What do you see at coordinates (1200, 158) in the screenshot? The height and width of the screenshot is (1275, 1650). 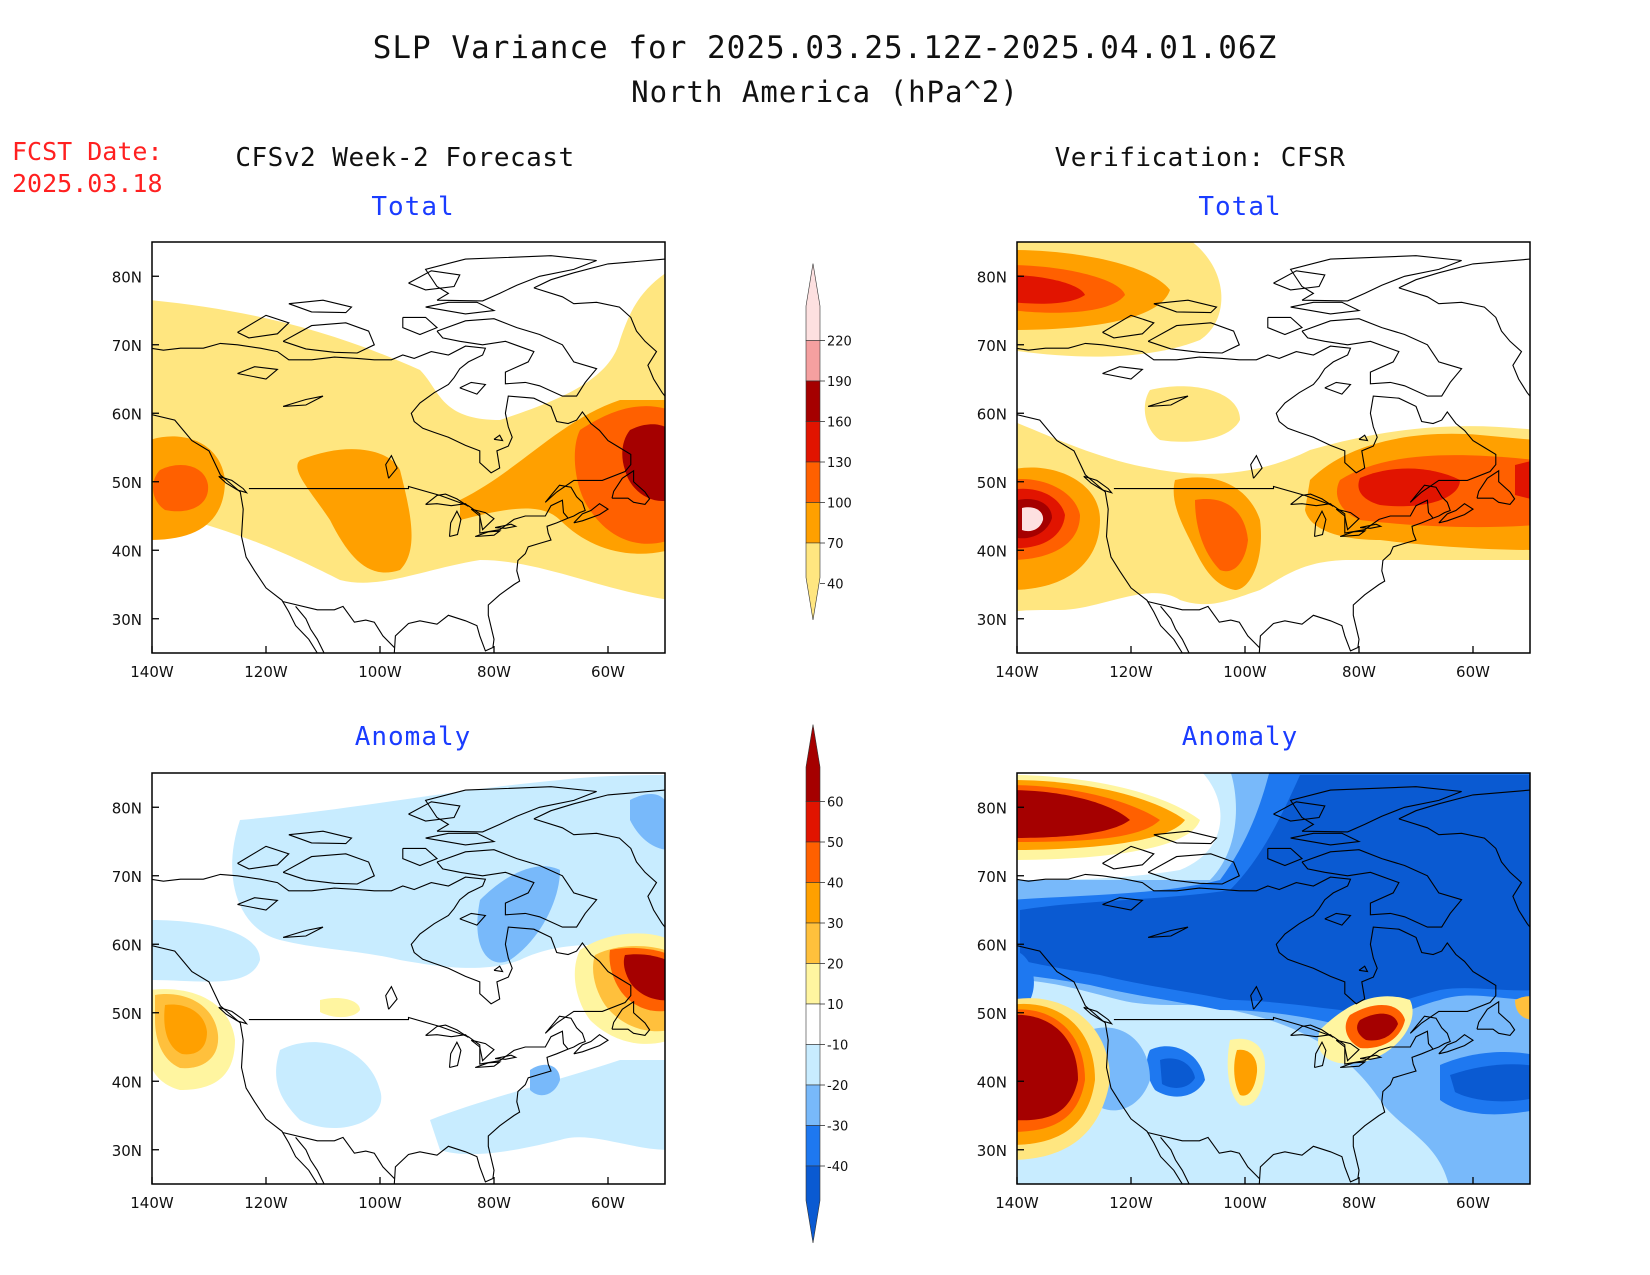 I see `right-column-title: Verification: CFSR` at bounding box center [1200, 158].